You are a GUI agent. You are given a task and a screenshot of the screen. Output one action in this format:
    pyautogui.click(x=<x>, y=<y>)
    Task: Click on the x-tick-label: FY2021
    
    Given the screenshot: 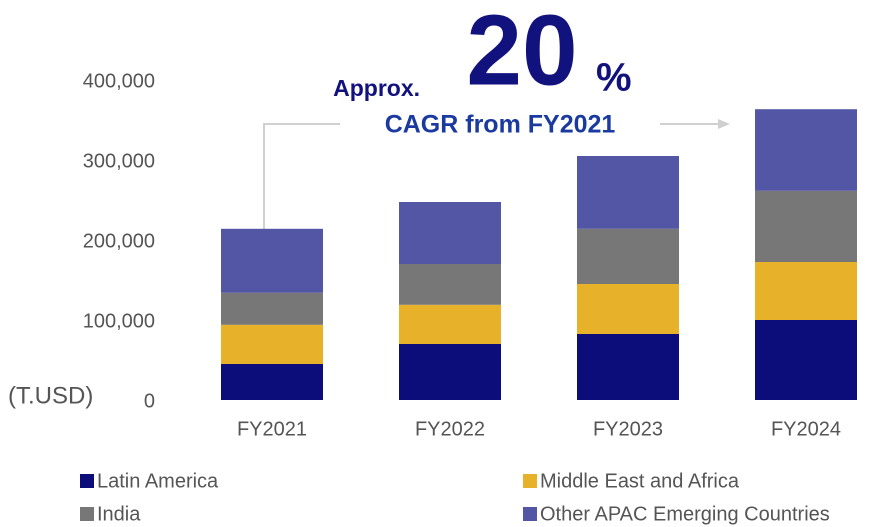 What is the action you would take?
    pyautogui.click(x=272, y=429)
    